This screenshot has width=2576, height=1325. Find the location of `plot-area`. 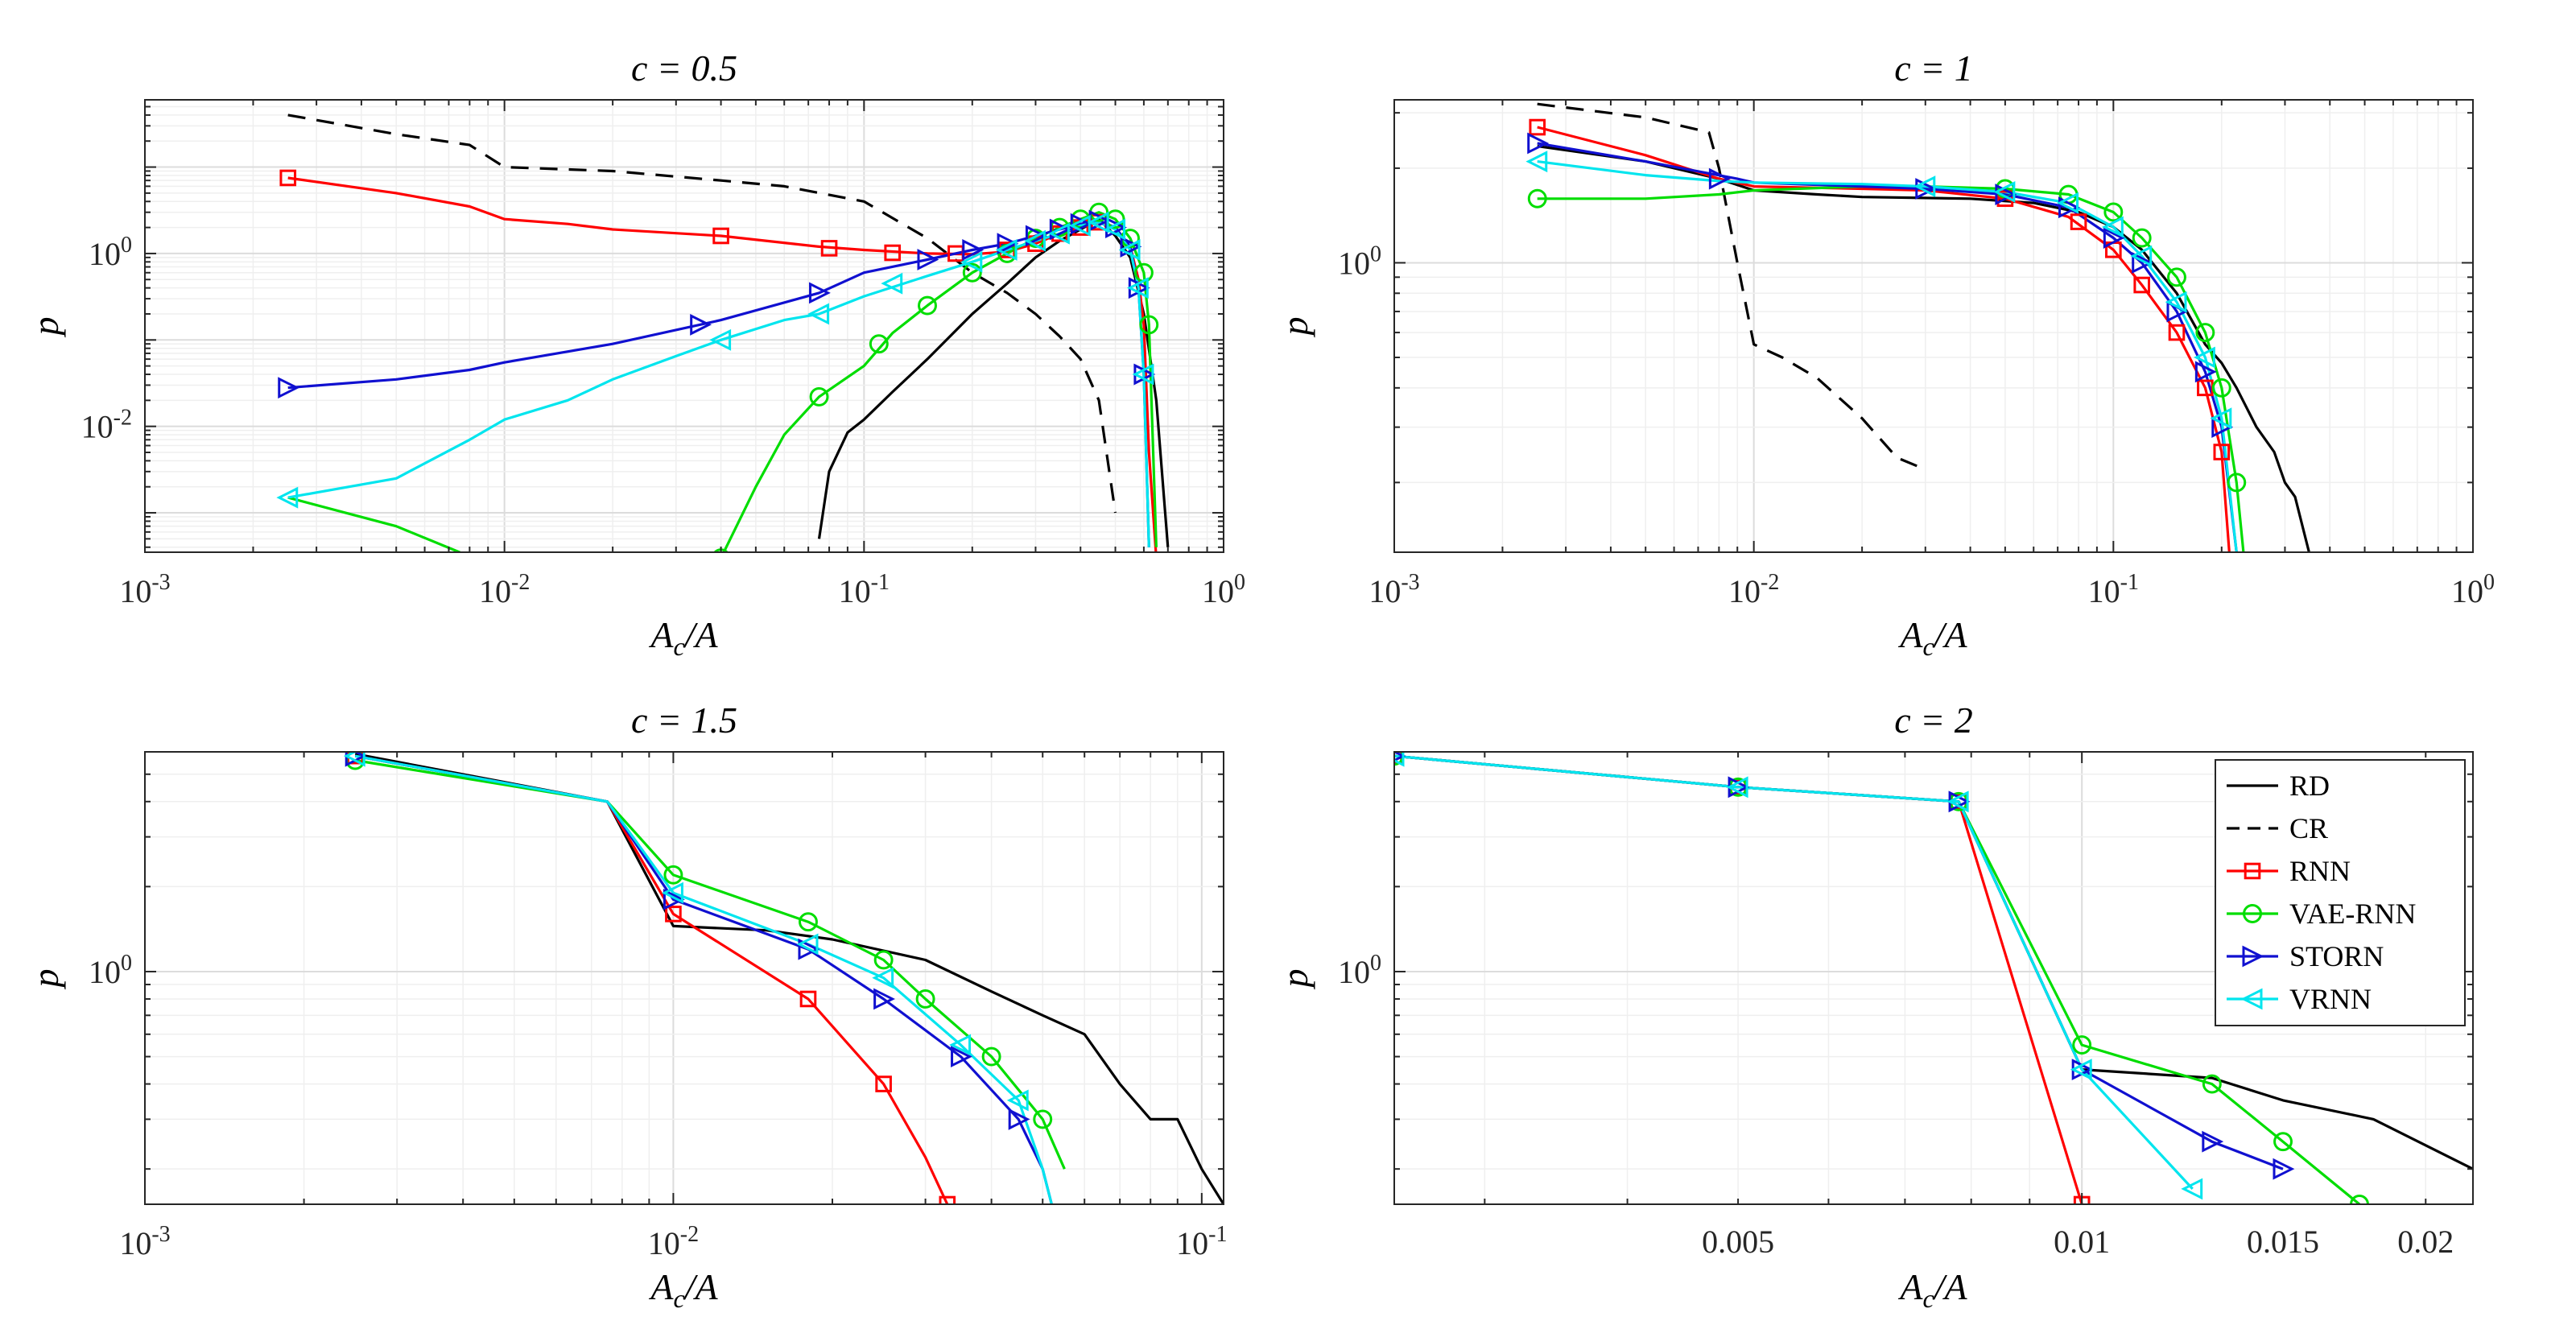

plot-area is located at coordinates (684, 978).